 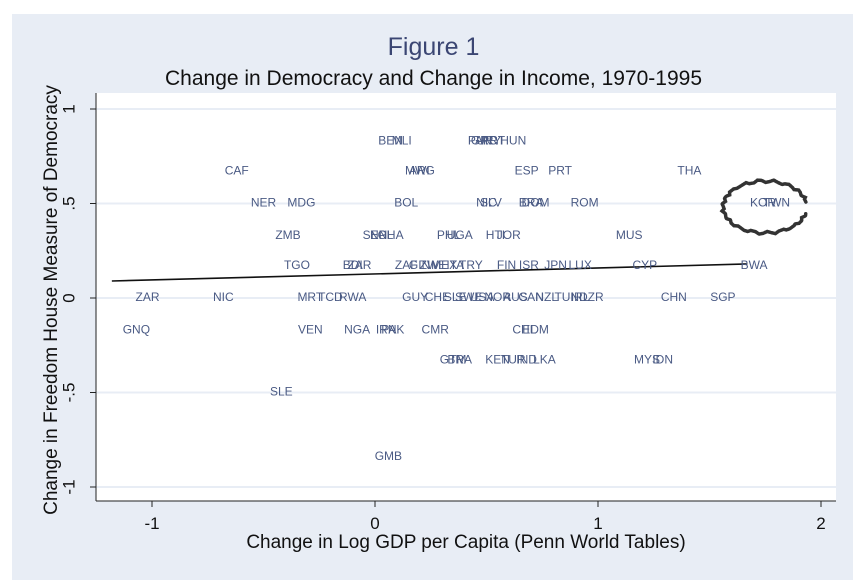 What do you see at coordinates (506, 265) in the screenshot?
I see `point-label: FIN` at bounding box center [506, 265].